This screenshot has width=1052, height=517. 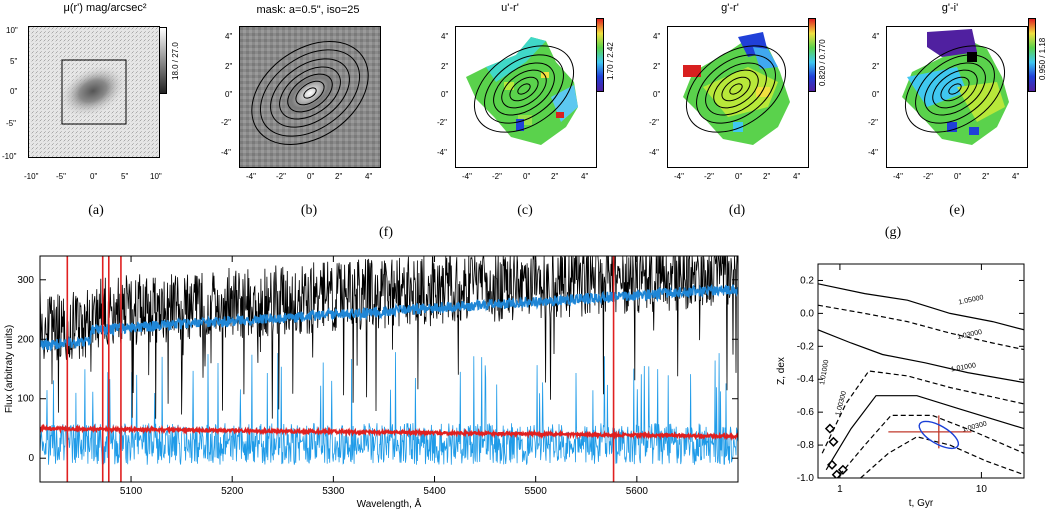 I want to click on panel-e-colorbar, so click(x=1032, y=55).